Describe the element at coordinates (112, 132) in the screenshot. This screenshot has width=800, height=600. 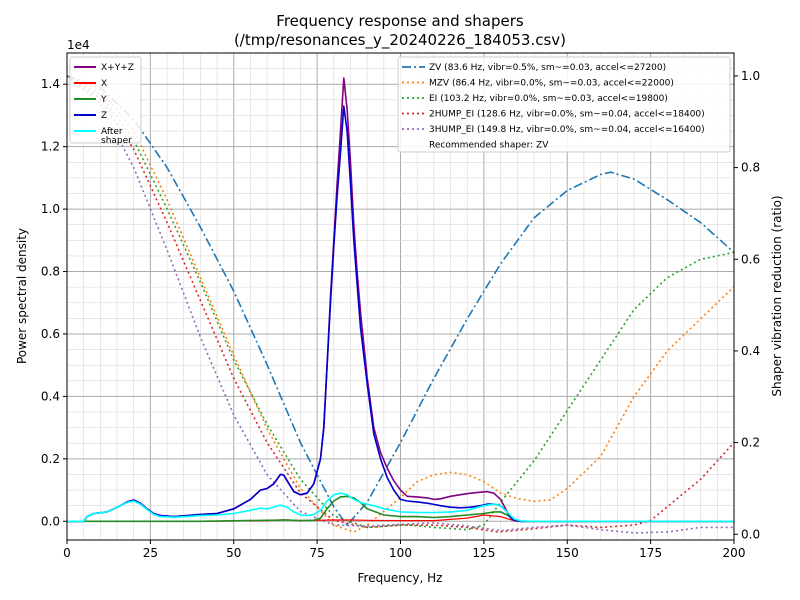
I see `legend-psd-label: After` at that location.